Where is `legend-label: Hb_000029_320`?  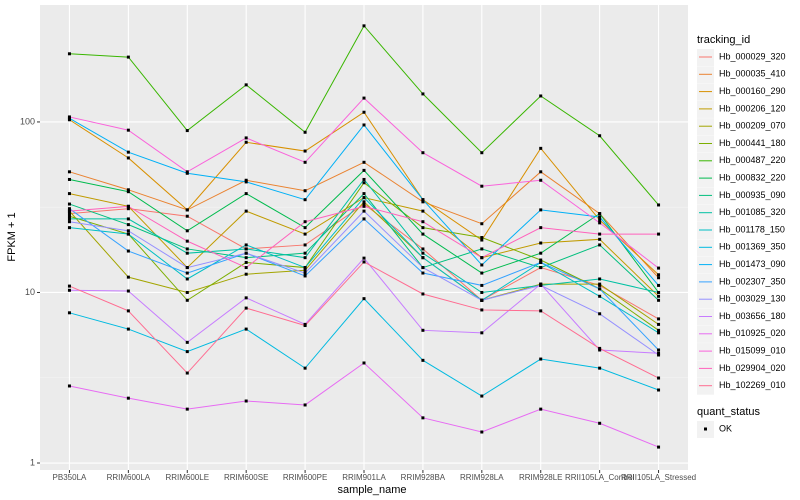 legend-label: Hb_000029_320 is located at coordinates (752, 56).